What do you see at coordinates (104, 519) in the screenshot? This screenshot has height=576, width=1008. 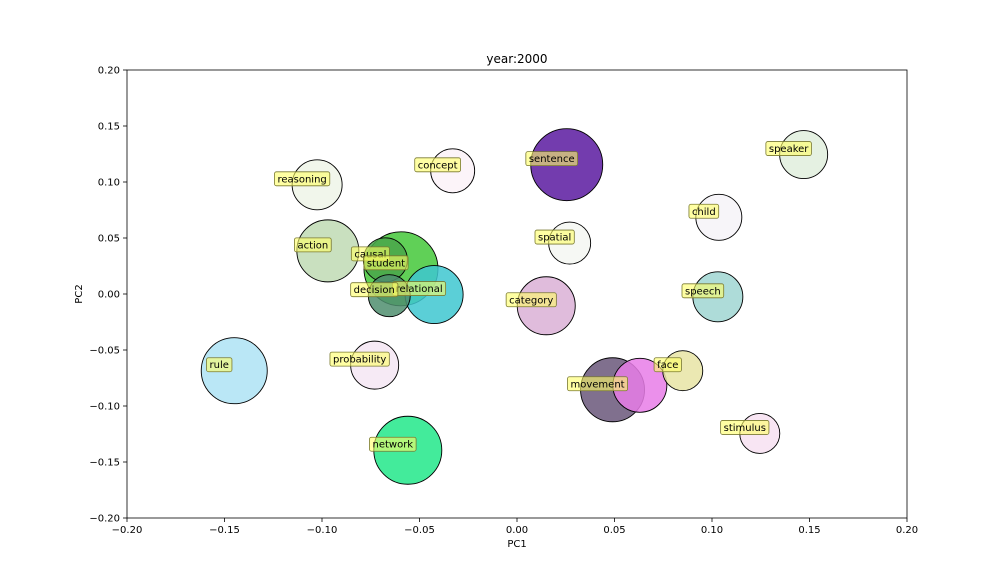 I see `y-tick-label: −0.20` at bounding box center [104, 519].